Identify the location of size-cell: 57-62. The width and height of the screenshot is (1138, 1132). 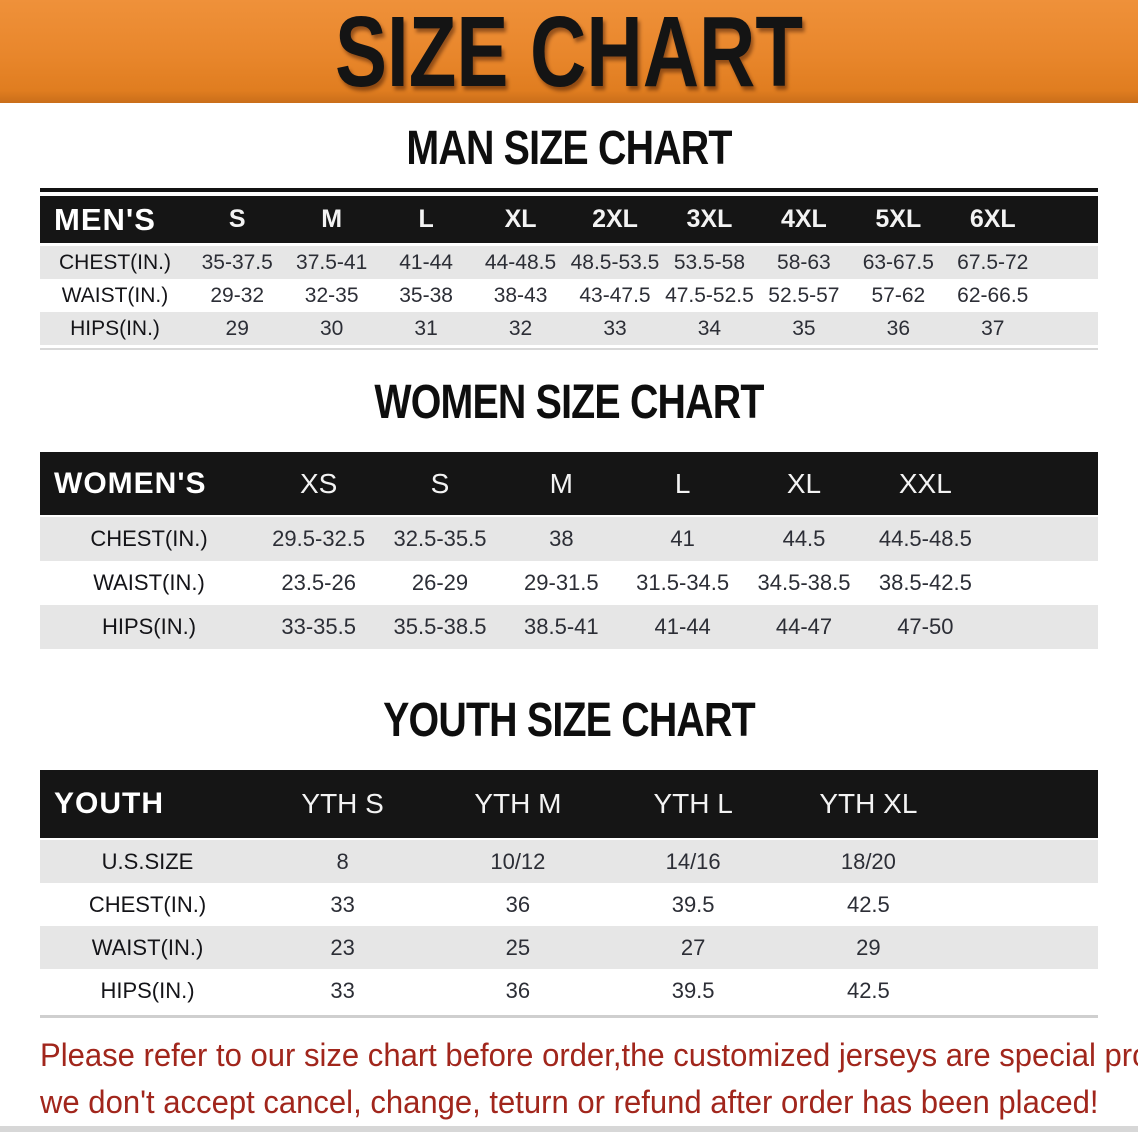
(898, 295).